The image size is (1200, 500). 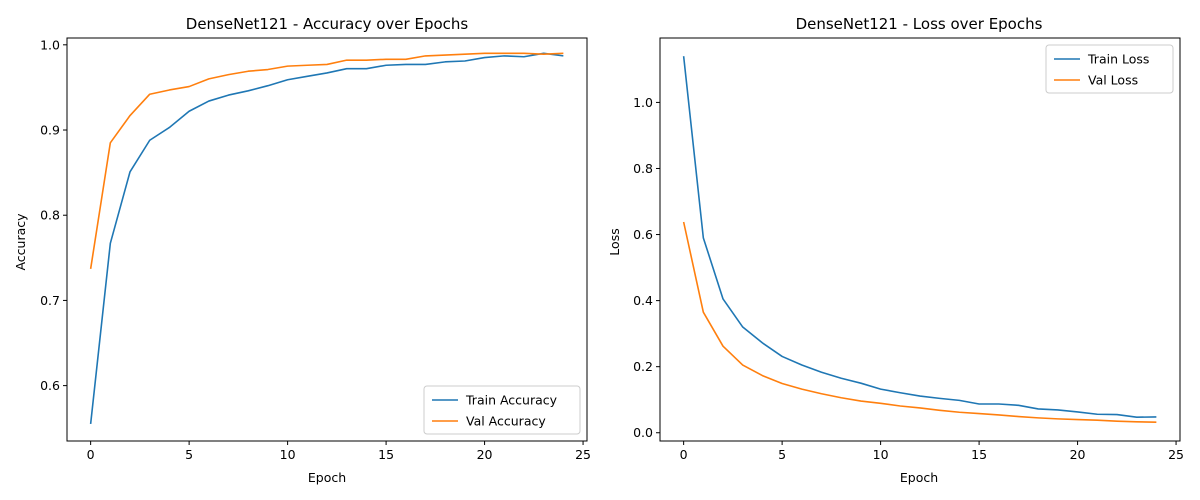 What do you see at coordinates (1113, 80) in the screenshot?
I see `legend-label: Val Loss` at bounding box center [1113, 80].